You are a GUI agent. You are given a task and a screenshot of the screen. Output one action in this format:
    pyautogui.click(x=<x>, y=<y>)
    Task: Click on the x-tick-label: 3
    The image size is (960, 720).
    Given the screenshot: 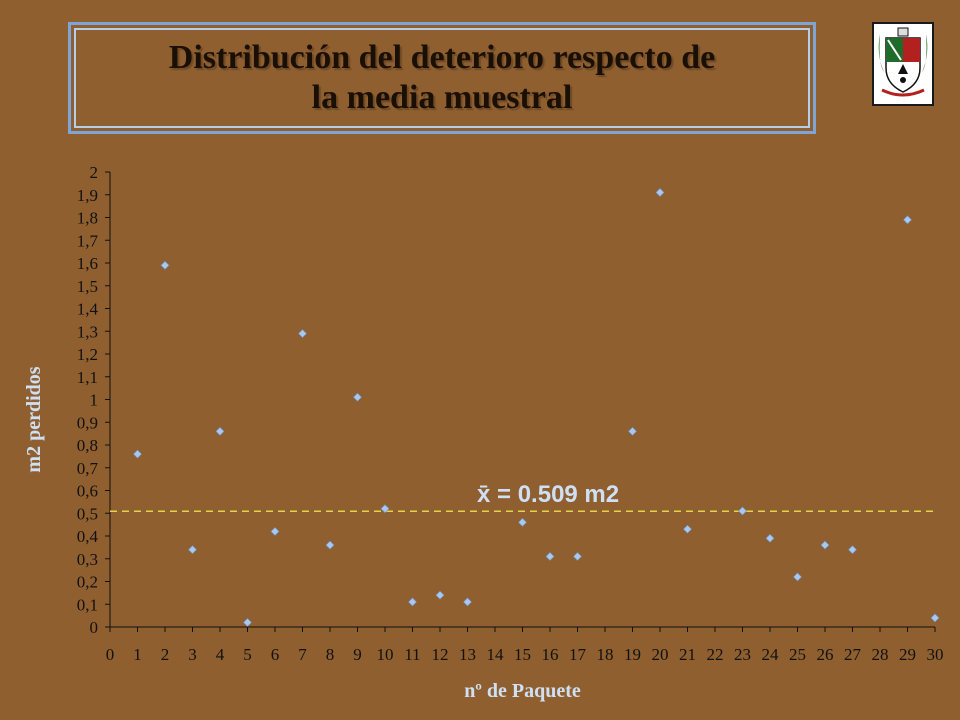 What is the action you would take?
    pyautogui.click(x=192, y=654)
    